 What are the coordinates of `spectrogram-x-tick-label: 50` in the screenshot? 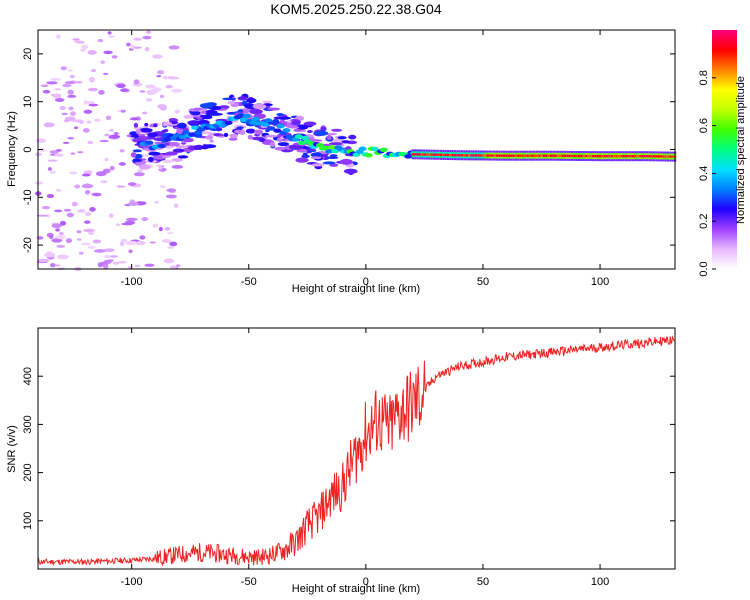 It's located at (483, 282).